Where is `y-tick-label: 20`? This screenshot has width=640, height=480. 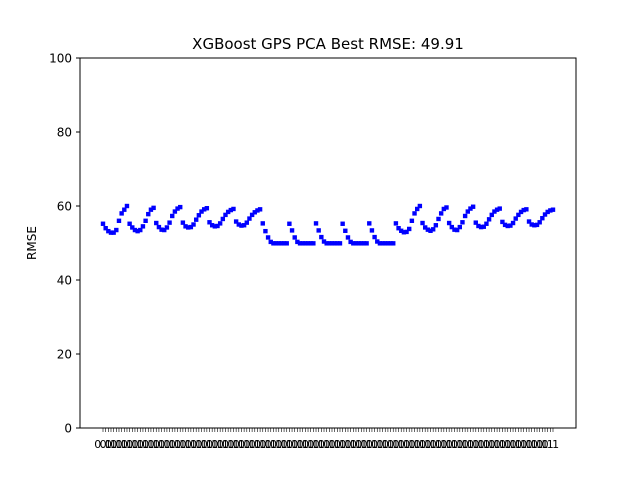 y-tick-label: 20 is located at coordinates (64, 355).